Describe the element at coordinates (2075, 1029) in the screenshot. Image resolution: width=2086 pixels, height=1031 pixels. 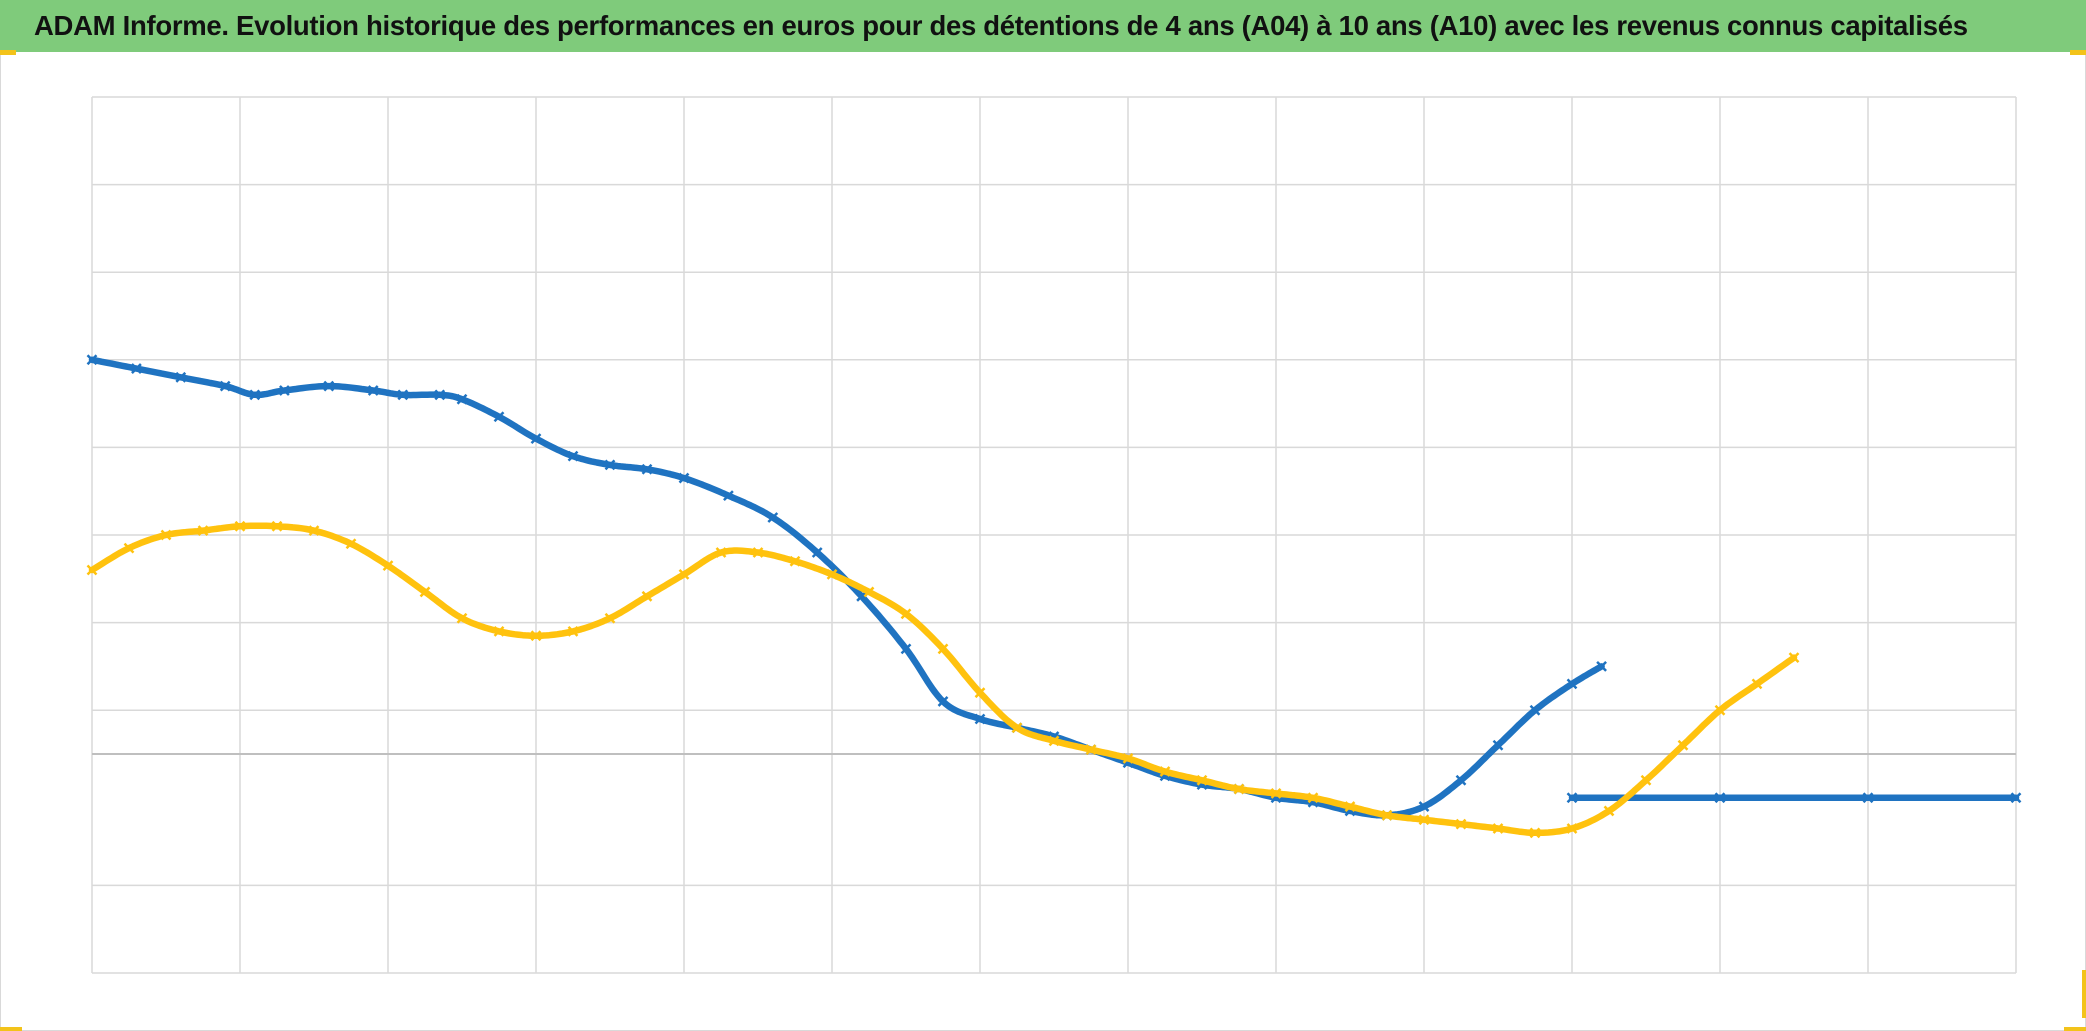
I see `corner-mark-bottom-right` at that location.